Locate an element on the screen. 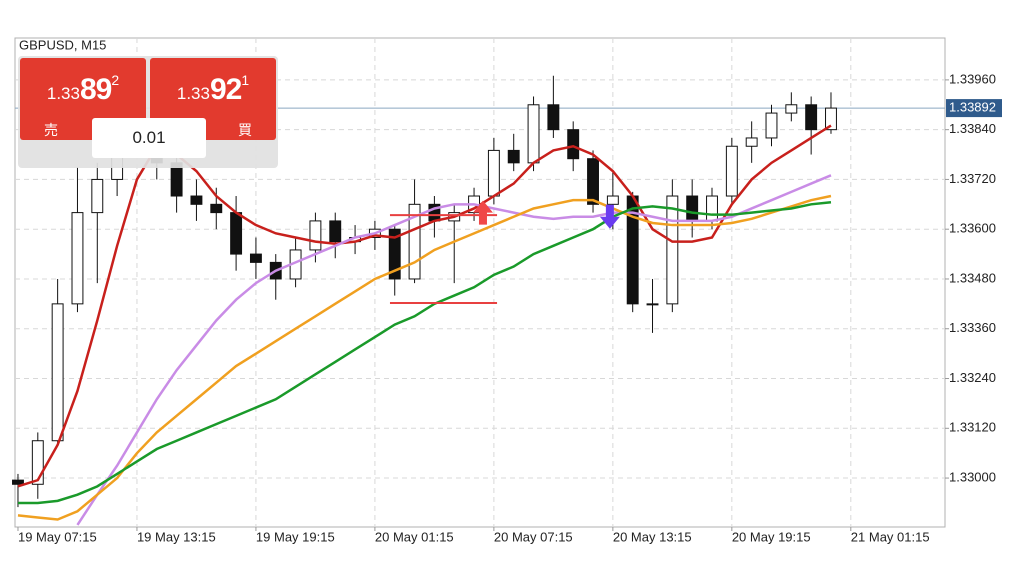  chart-title: GBPUSD, M15 is located at coordinates (62, 44).